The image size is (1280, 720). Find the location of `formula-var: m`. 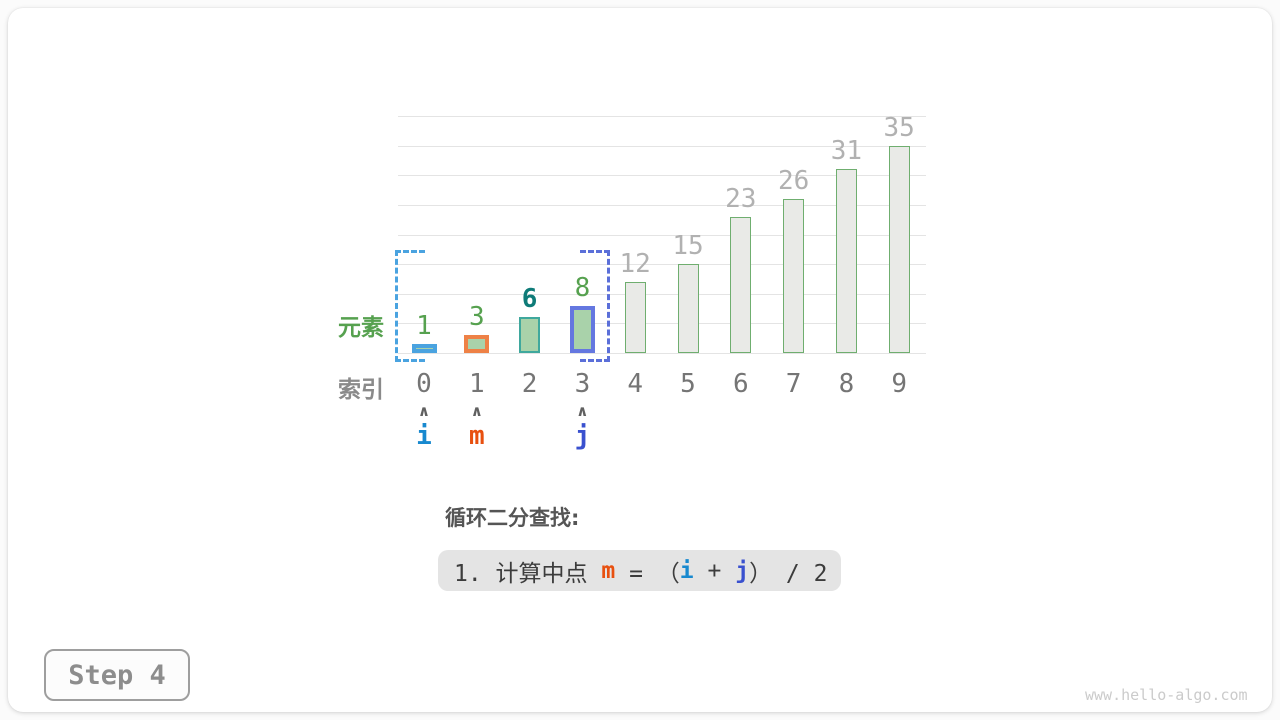

formula-var: m is located at coordinates (608, 570).